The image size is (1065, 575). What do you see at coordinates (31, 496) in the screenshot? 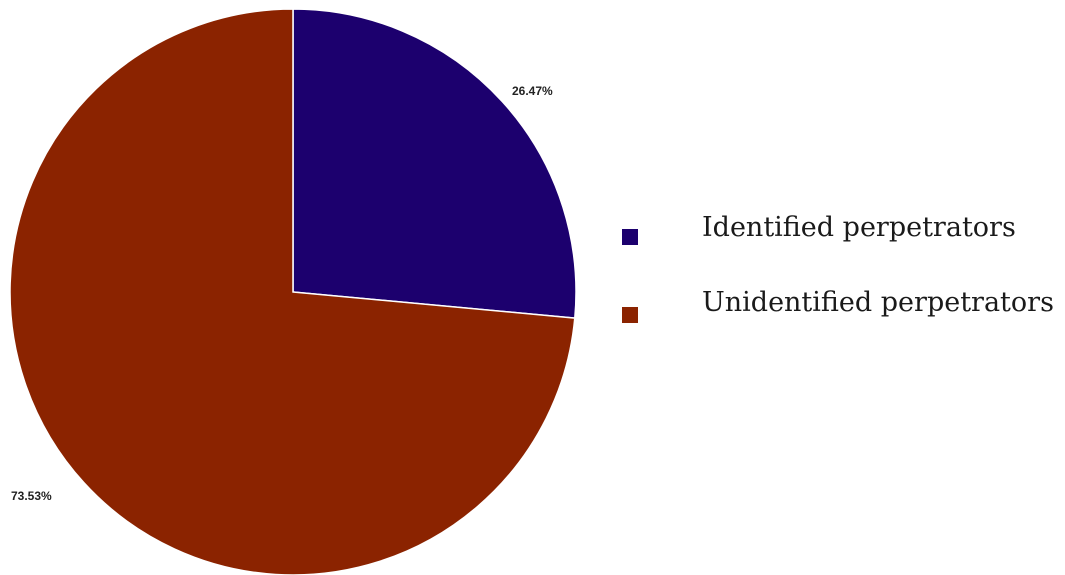
I see `slice-label-unidentified: 73.53%` at bounding box center [31, 496].